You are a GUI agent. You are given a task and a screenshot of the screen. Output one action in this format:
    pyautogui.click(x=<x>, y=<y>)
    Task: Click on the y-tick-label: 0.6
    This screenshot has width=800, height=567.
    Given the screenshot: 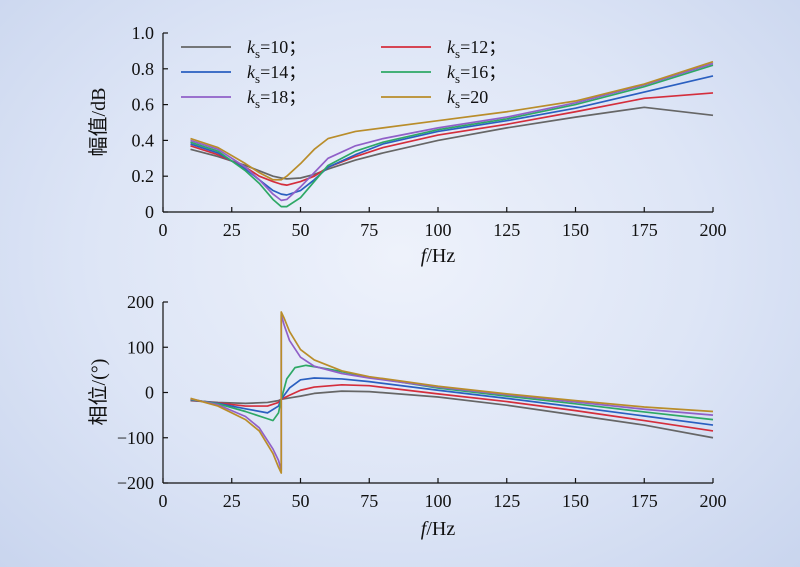 What is the action you would take?
    pyautogui.click(x=143, y=105)
    